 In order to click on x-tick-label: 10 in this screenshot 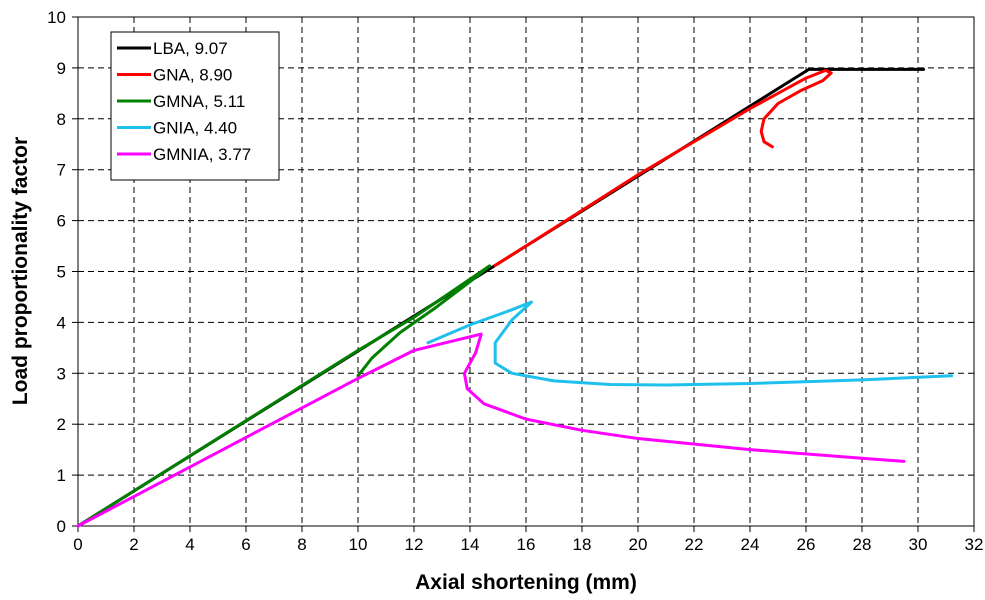, I will do `click(358, 544)`.